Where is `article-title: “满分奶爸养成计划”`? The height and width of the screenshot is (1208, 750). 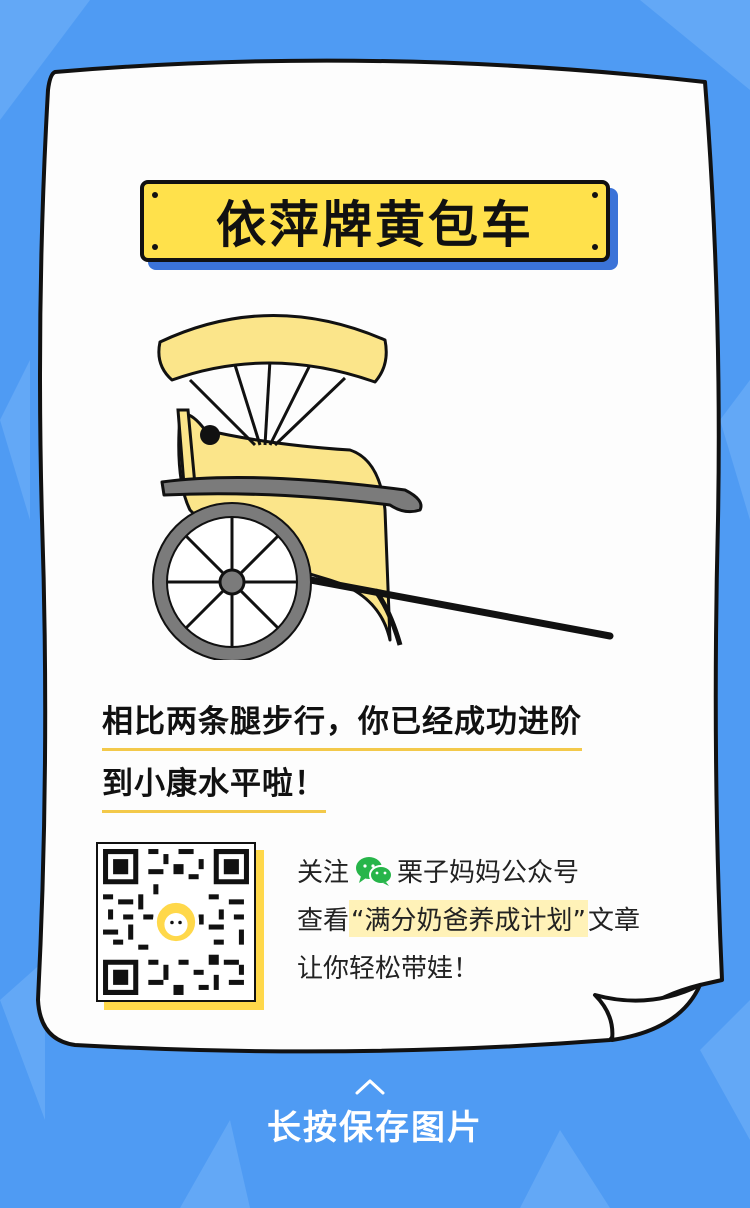 article-title: “满分奶爸养成计划” is located at coordinates (468, 918).